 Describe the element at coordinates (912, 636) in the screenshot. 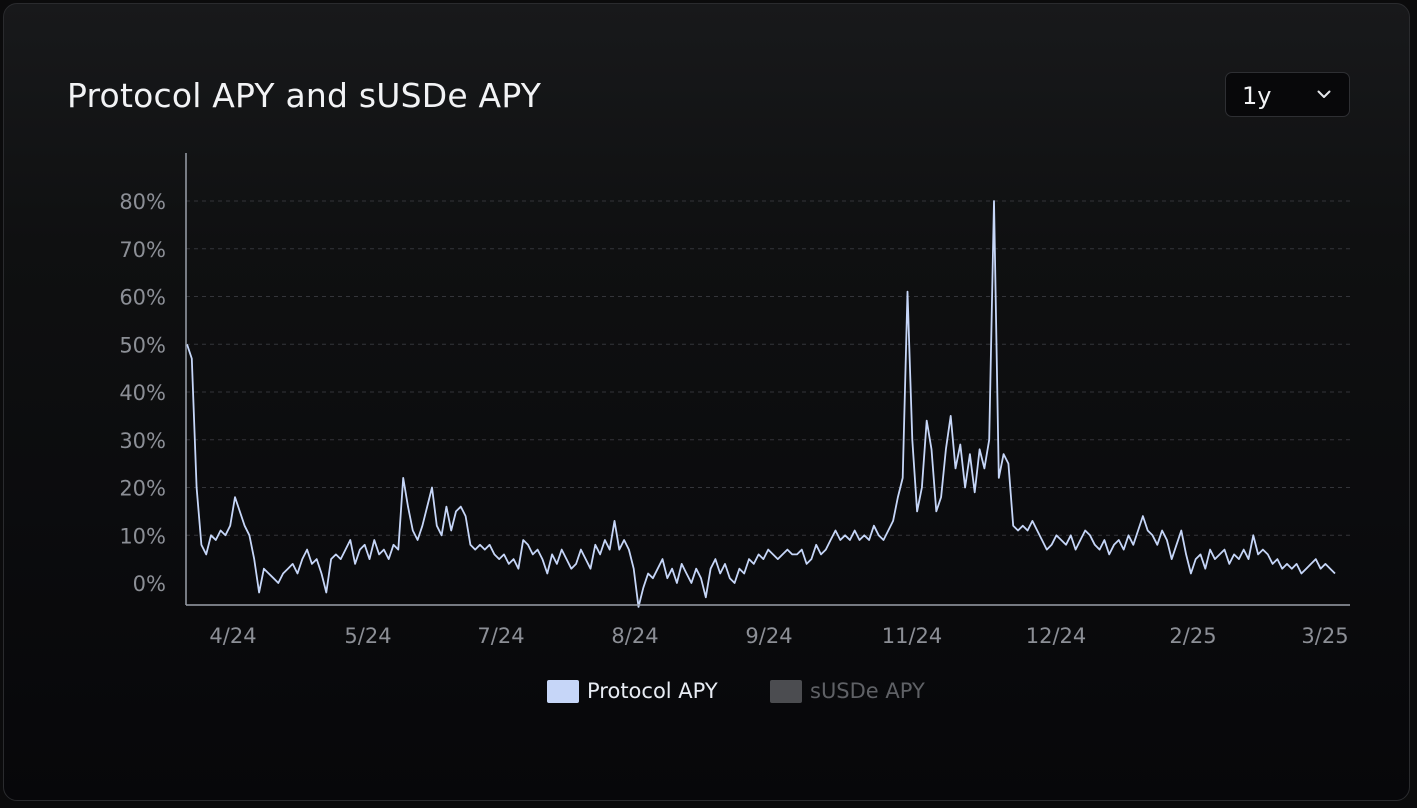

I see `x-tick-label: 11/24` at that location.